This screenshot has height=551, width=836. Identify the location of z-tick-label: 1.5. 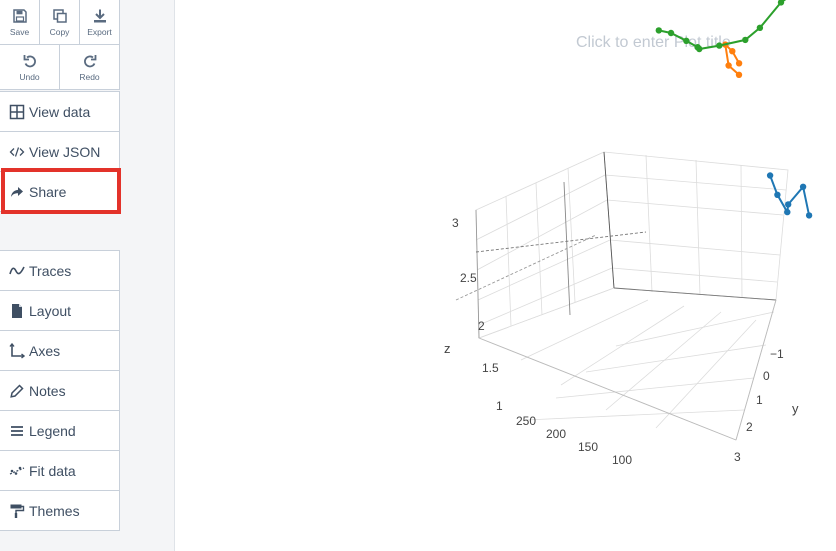
(490, 368).